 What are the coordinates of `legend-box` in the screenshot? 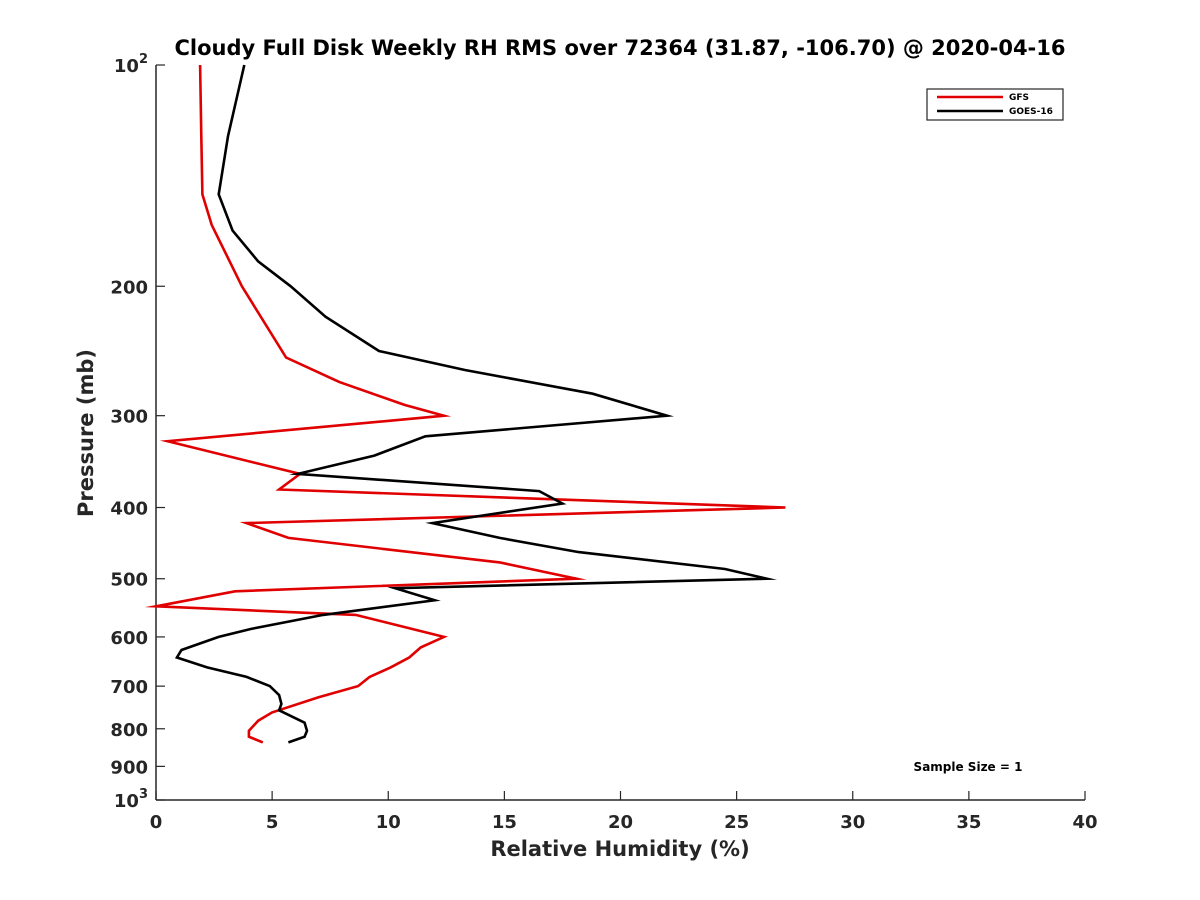 It's located at (995, 104).